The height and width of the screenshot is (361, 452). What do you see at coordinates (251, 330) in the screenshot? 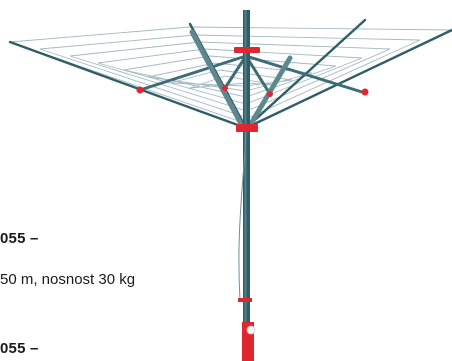
I see `pole-knob` at bounding box center [251, 330].